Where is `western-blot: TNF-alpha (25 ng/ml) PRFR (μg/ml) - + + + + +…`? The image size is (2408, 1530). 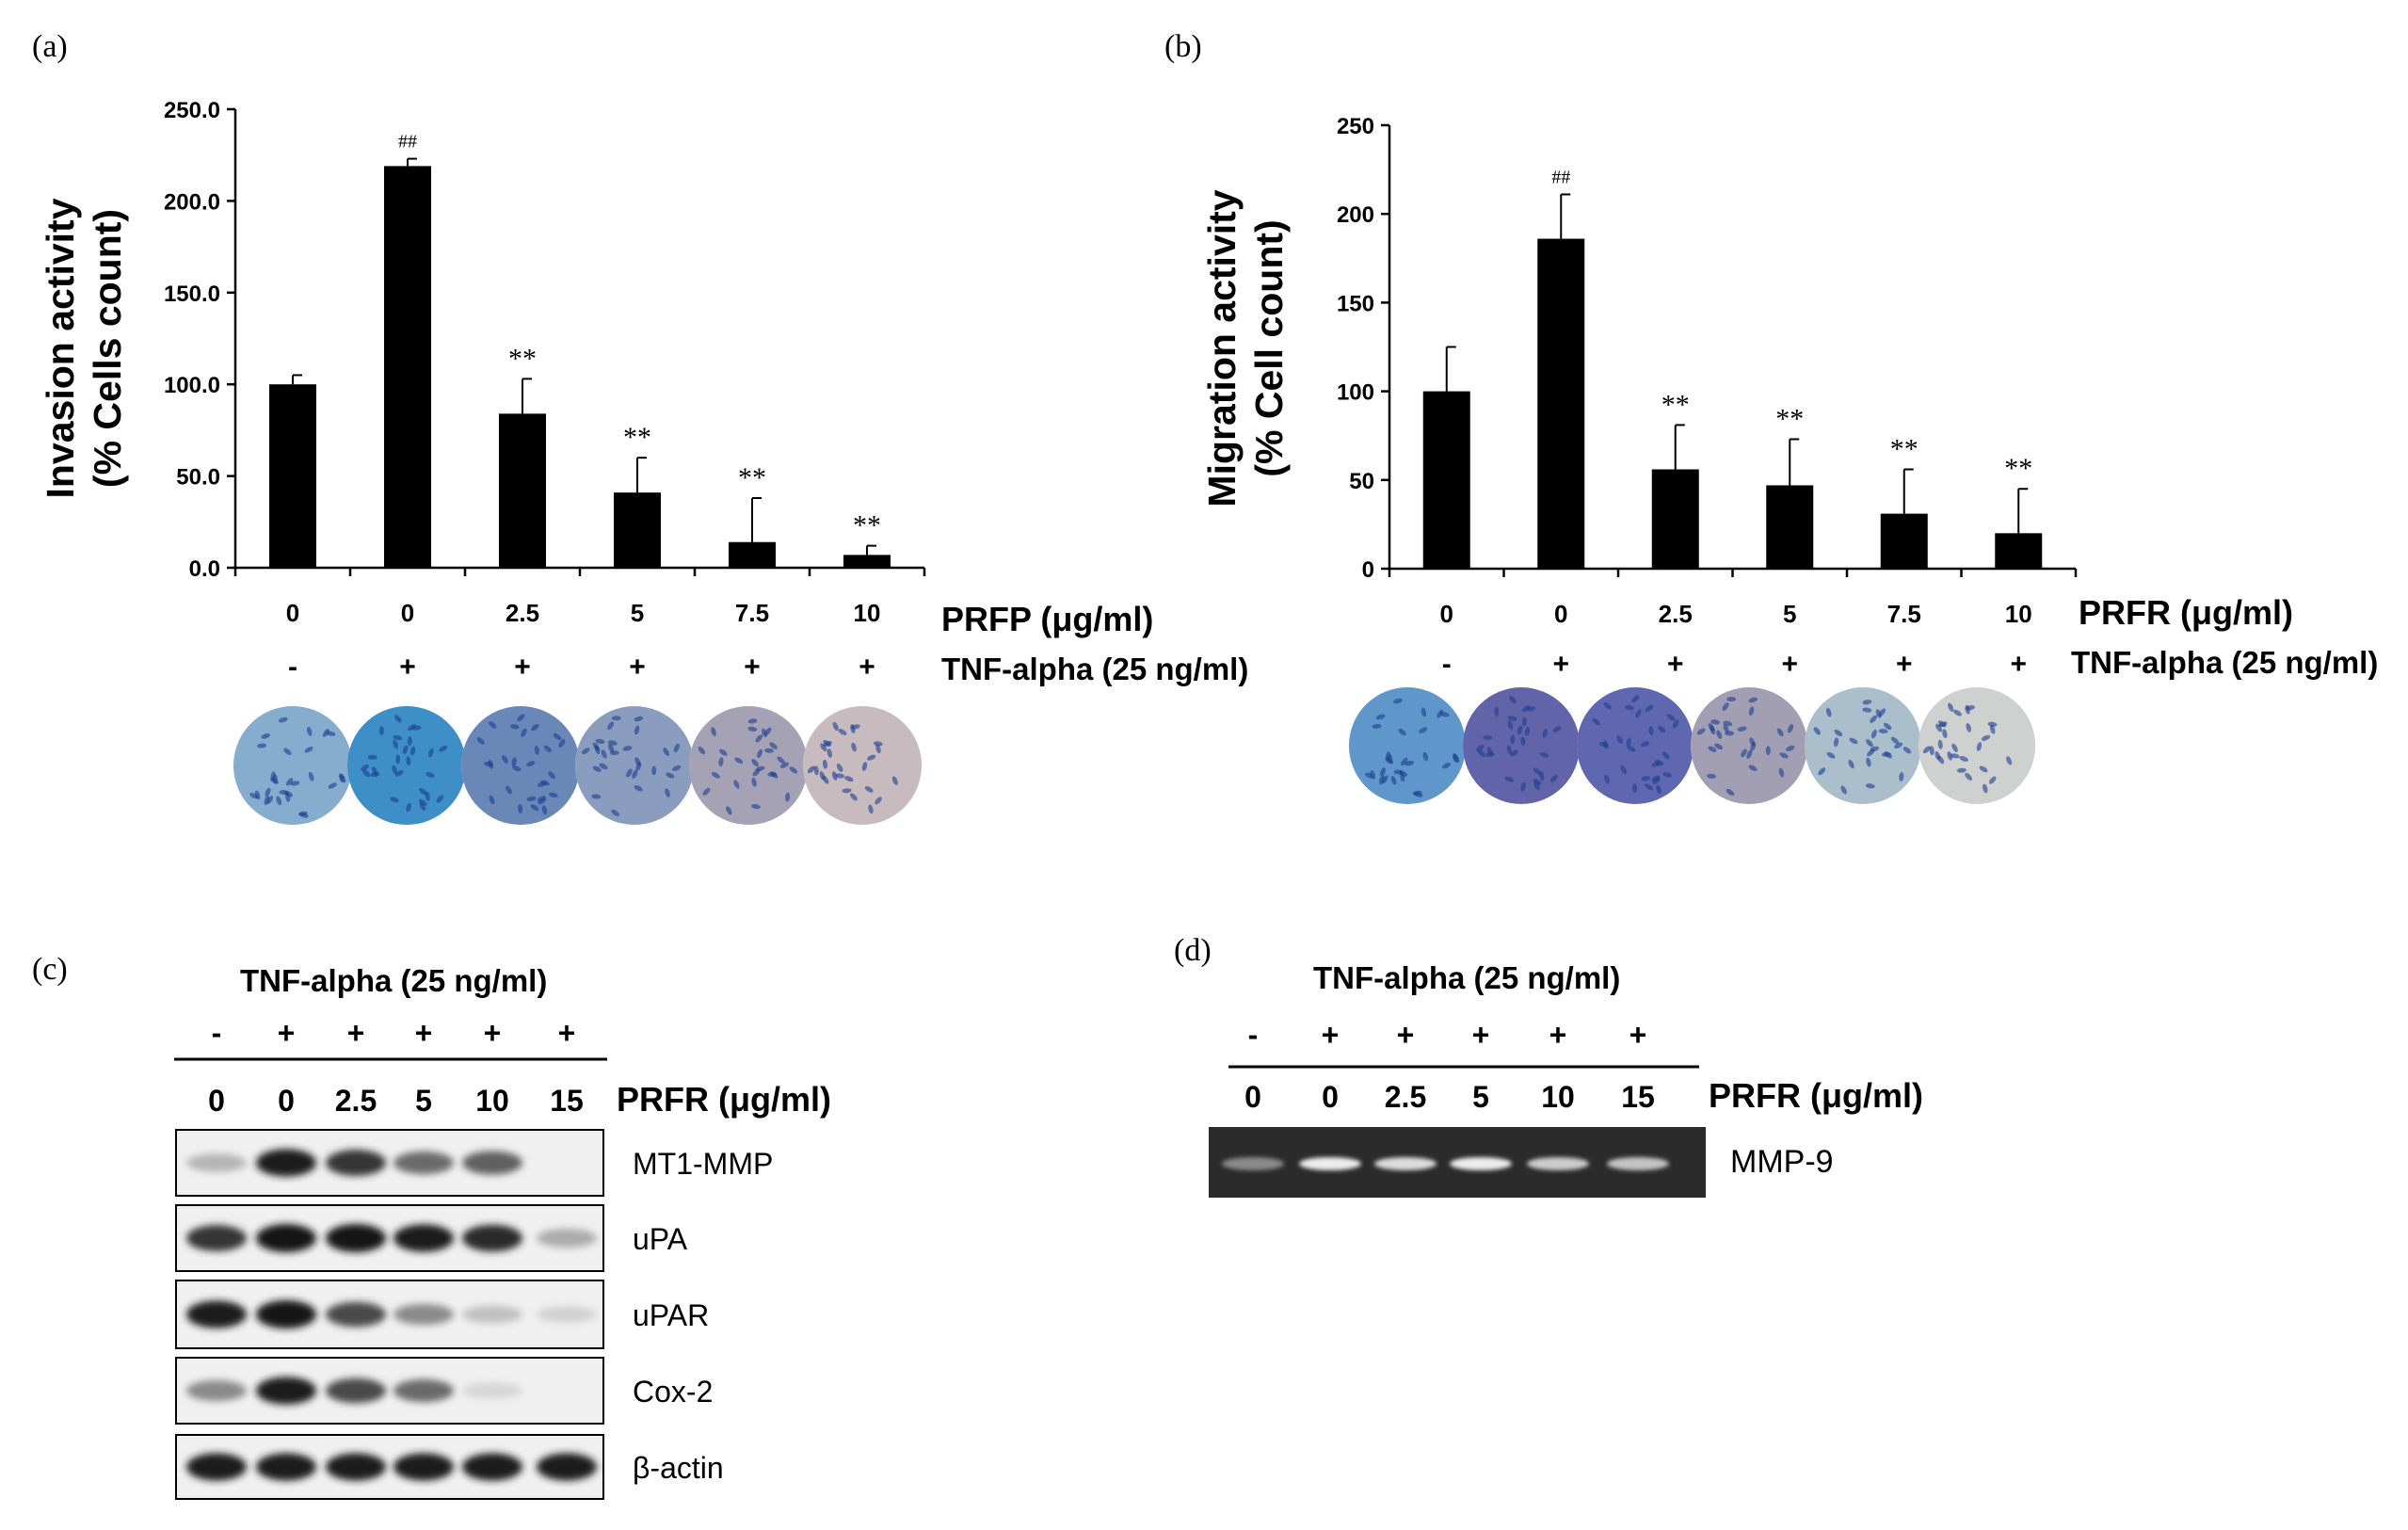 western-blot: TNF-alpha (25 ng/ml) PRFR (μg/ml) - + + + + +… is located at coordinates (502, 1231).